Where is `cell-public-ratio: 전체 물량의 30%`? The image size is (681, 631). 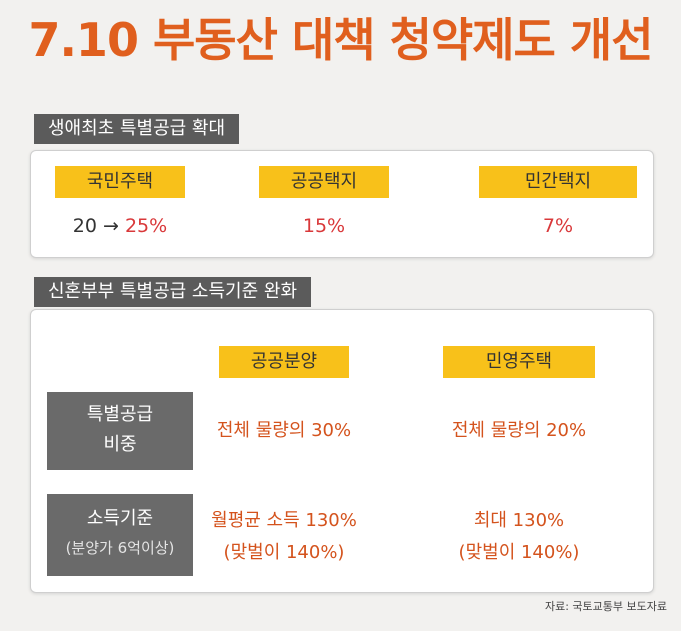
cell-public-ratio: 전체 물량의 30% is located at coordinates (284, 430).